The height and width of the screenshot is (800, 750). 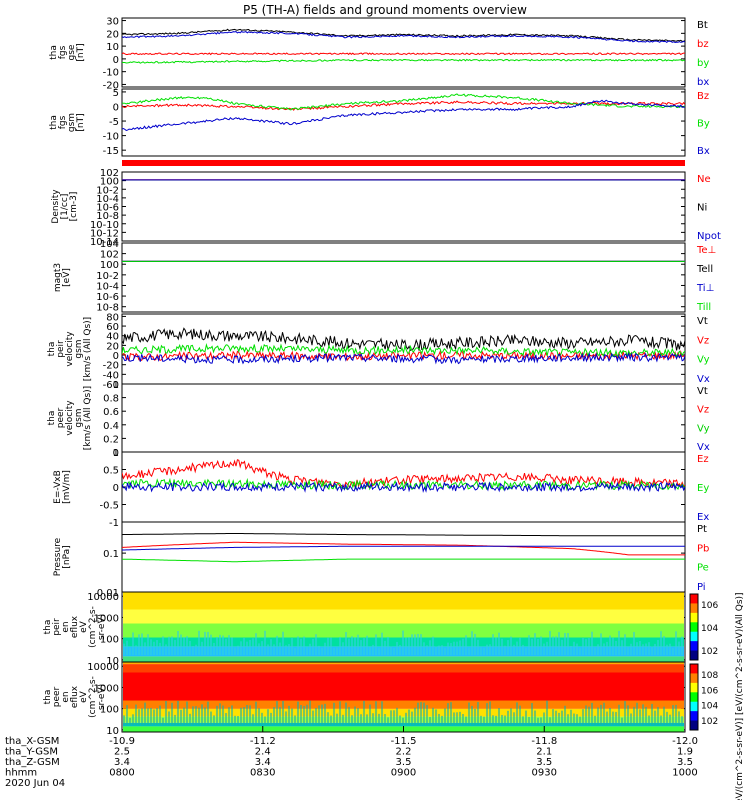 What do you see at coordinates (703, 340) in the screenshot?
I see `legend-entry: Vz` at bounding box center [703, 340].